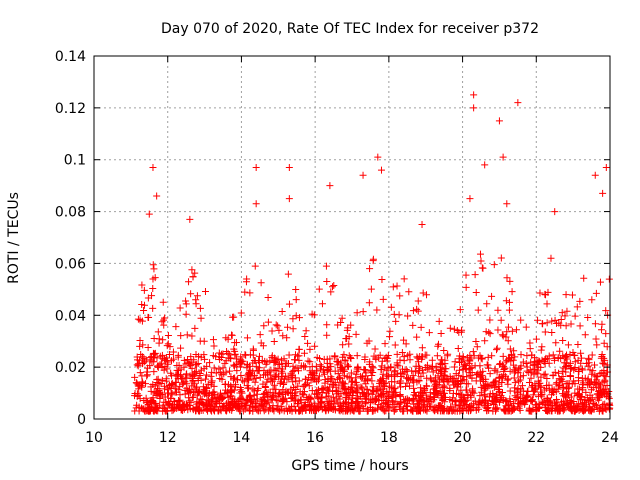 The width and height of the screenshot is (640, 480). Describe the element at coordinates (81, 420) in the screenshot. I see `y-tick-label: 0` at that location.